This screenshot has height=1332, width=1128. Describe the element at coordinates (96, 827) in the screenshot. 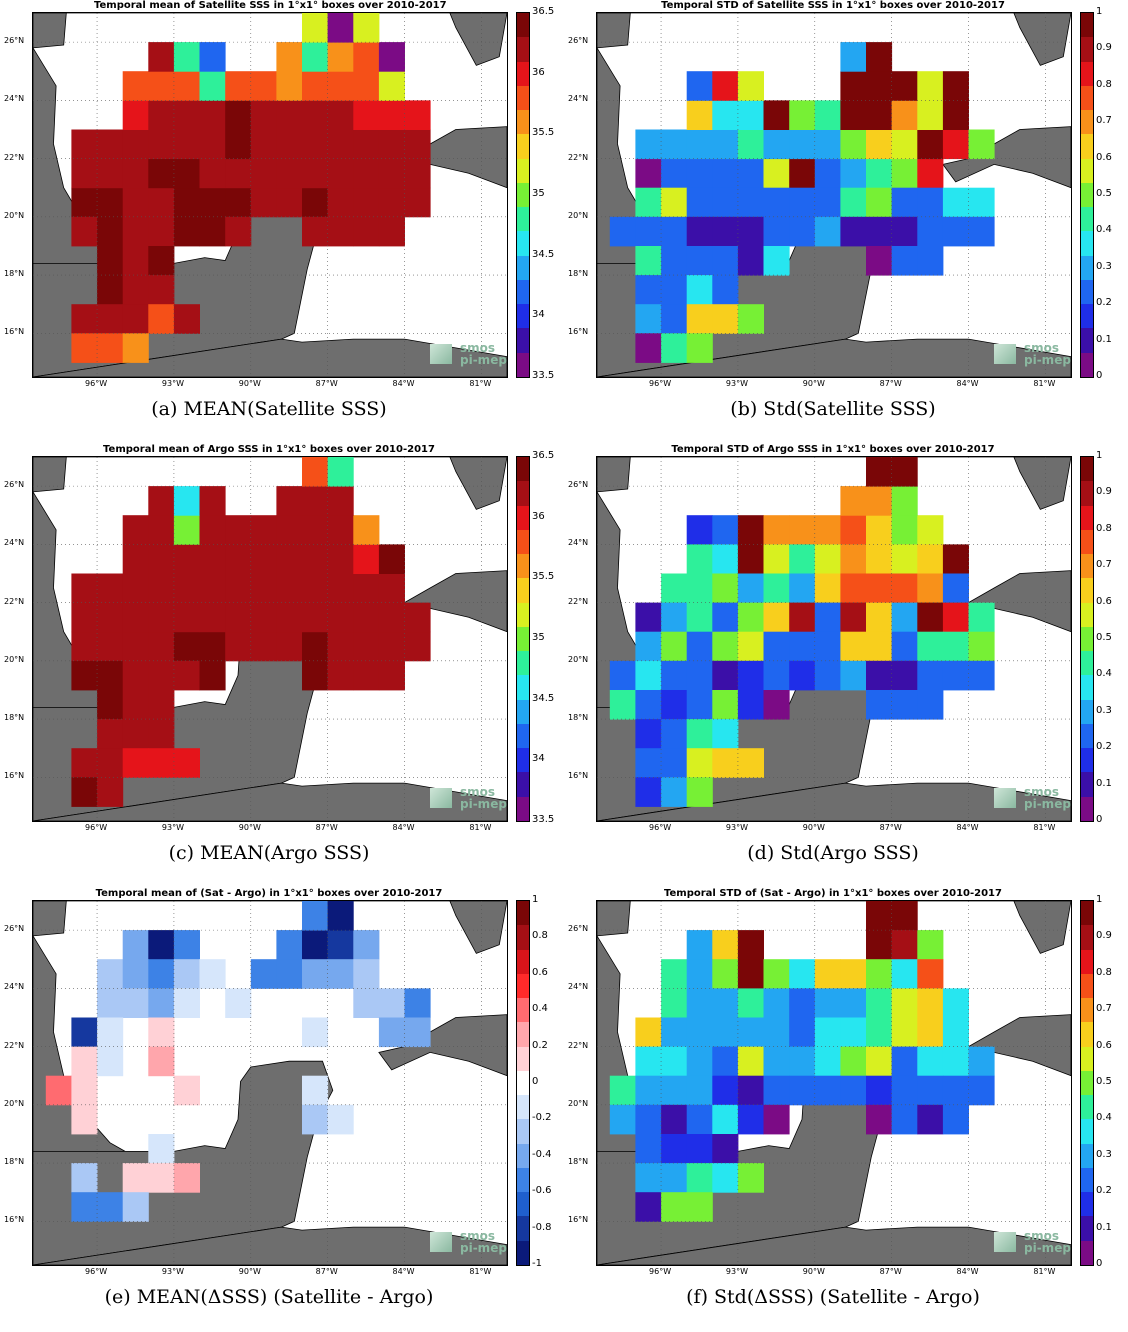

I see `x-tick-label: 96°W` at that location.